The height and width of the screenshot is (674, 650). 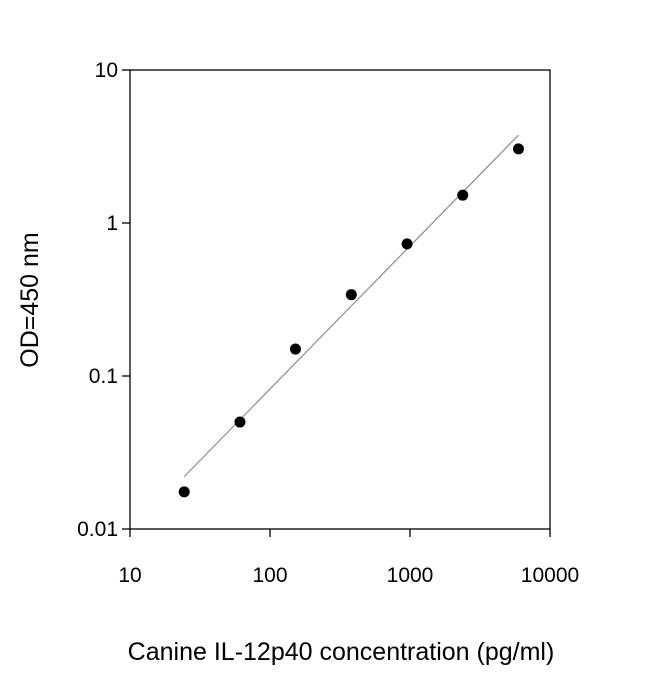 I want to click on y-tick-label-1: 1, so click(x=112, y=223).